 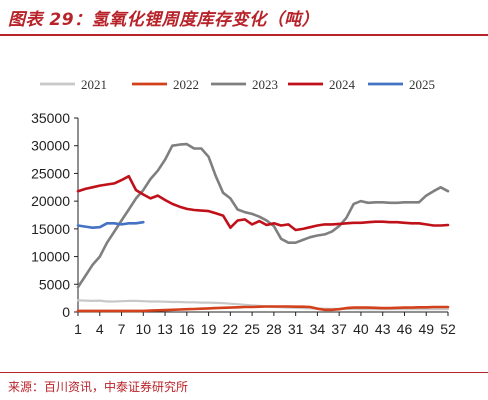 I want to click on y-axis: 0 5000 10000 15000 20000 25000 30000 35000, so click(x=55, y=215).